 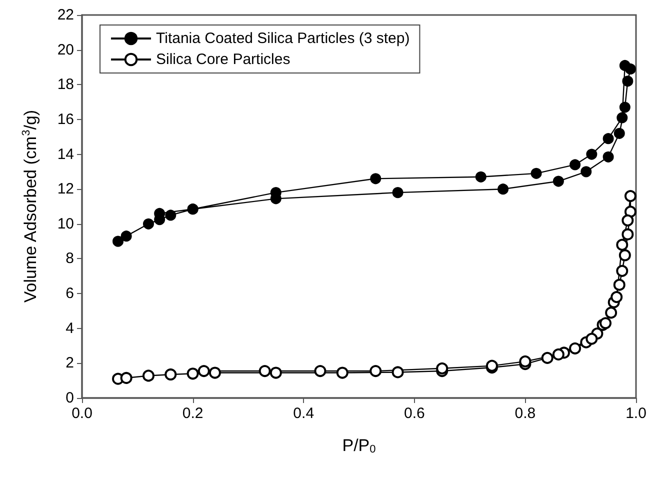 I want to click on y-tick-label: 2, so click(x=70, y=363).